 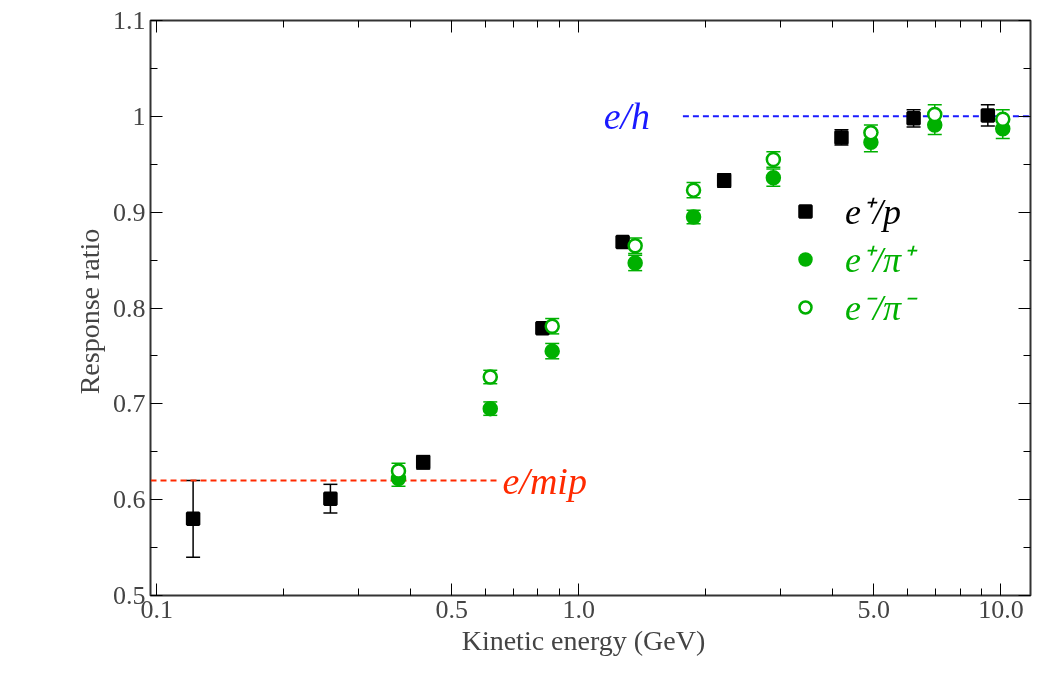 What do you see at coordinates (583, 640) in the screenshot?
I see `x-axis-title: Kinetic energy (GeV)` at bounding box center [583, 640].